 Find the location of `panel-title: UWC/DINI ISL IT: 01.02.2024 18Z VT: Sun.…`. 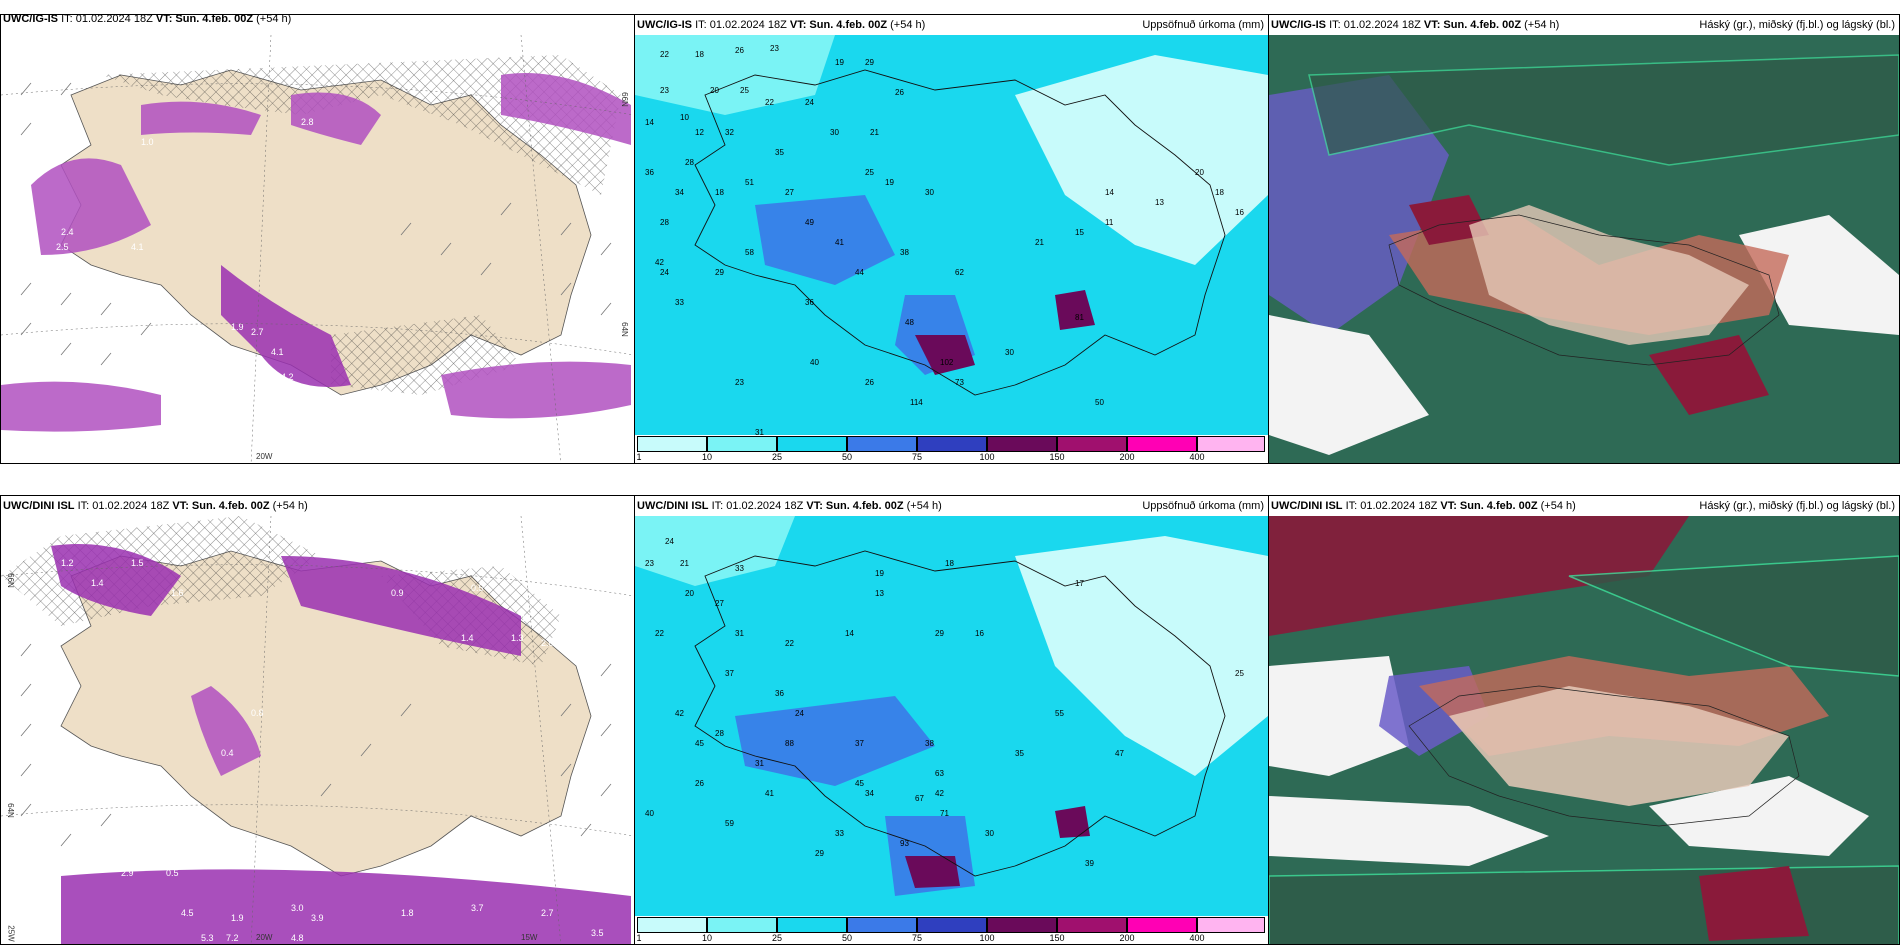

panel-title: UWC/DINI ISL IT: 01.02.2024 18Z VT: Sun.… is located at coordinates (1584, 506).